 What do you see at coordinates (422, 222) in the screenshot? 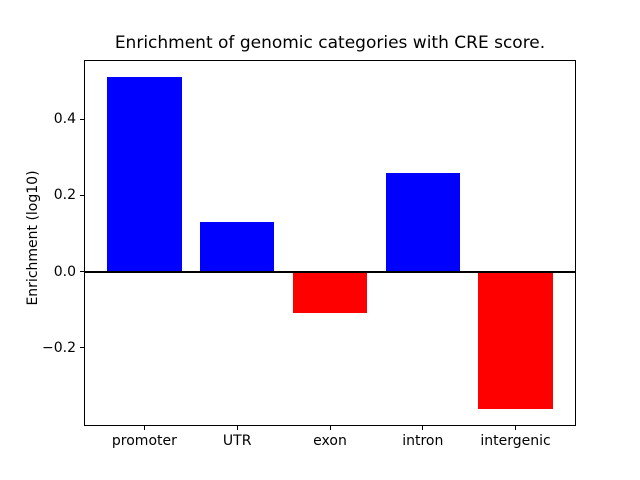
I see `bar-intron` at bounding box center [422, 222].